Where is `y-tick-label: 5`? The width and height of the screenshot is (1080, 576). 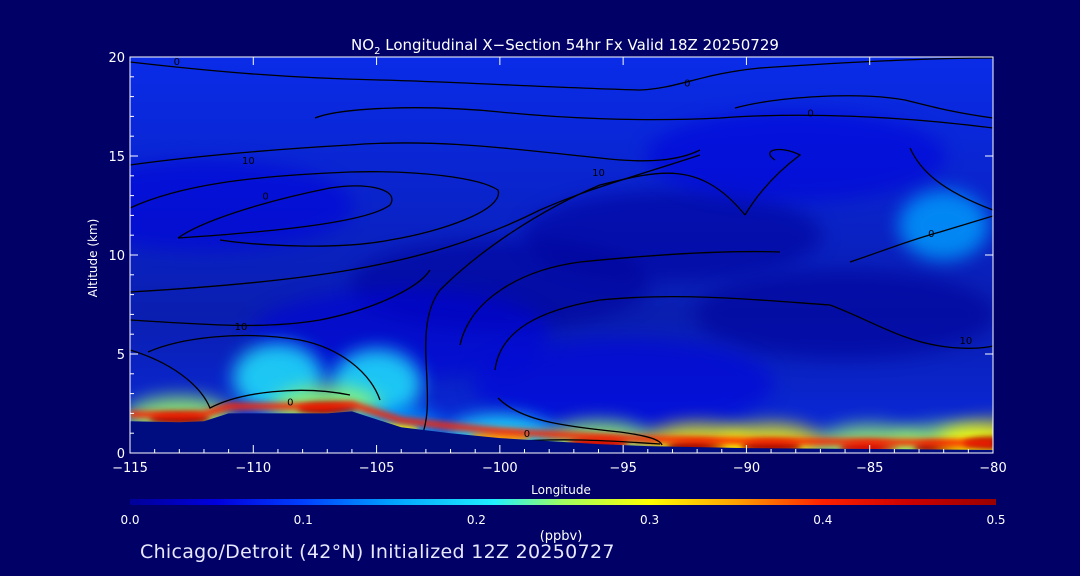
y-tick-label: 5 is located at coordinates (121, 355).